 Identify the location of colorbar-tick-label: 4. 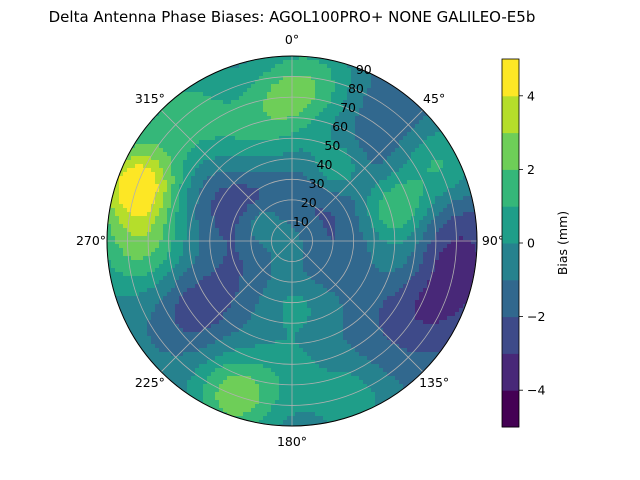
(531, 95).